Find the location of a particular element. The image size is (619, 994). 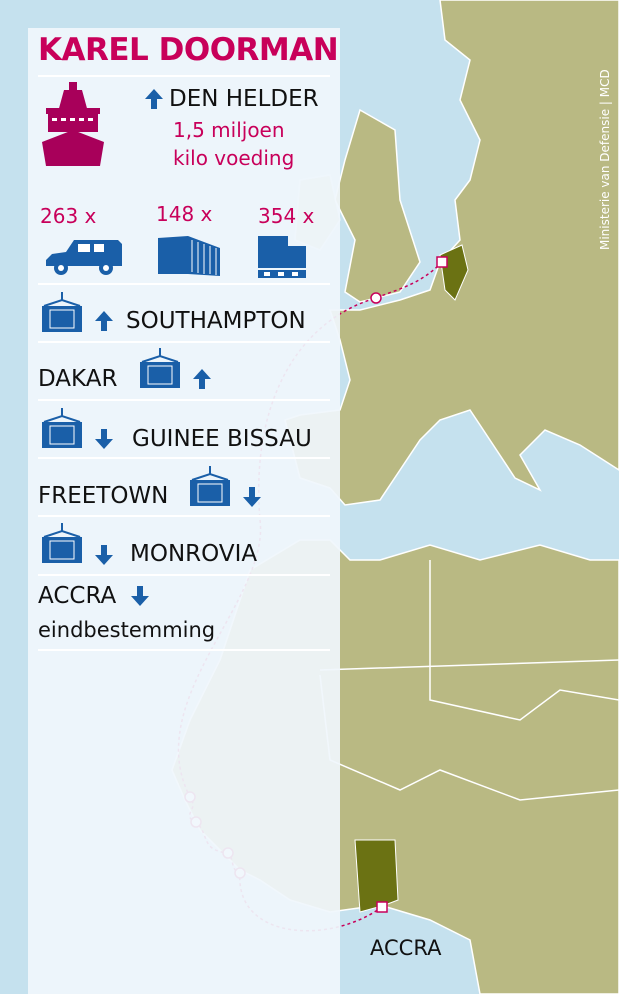

pallet-count: 354 x is located at coordinates (286, 216).